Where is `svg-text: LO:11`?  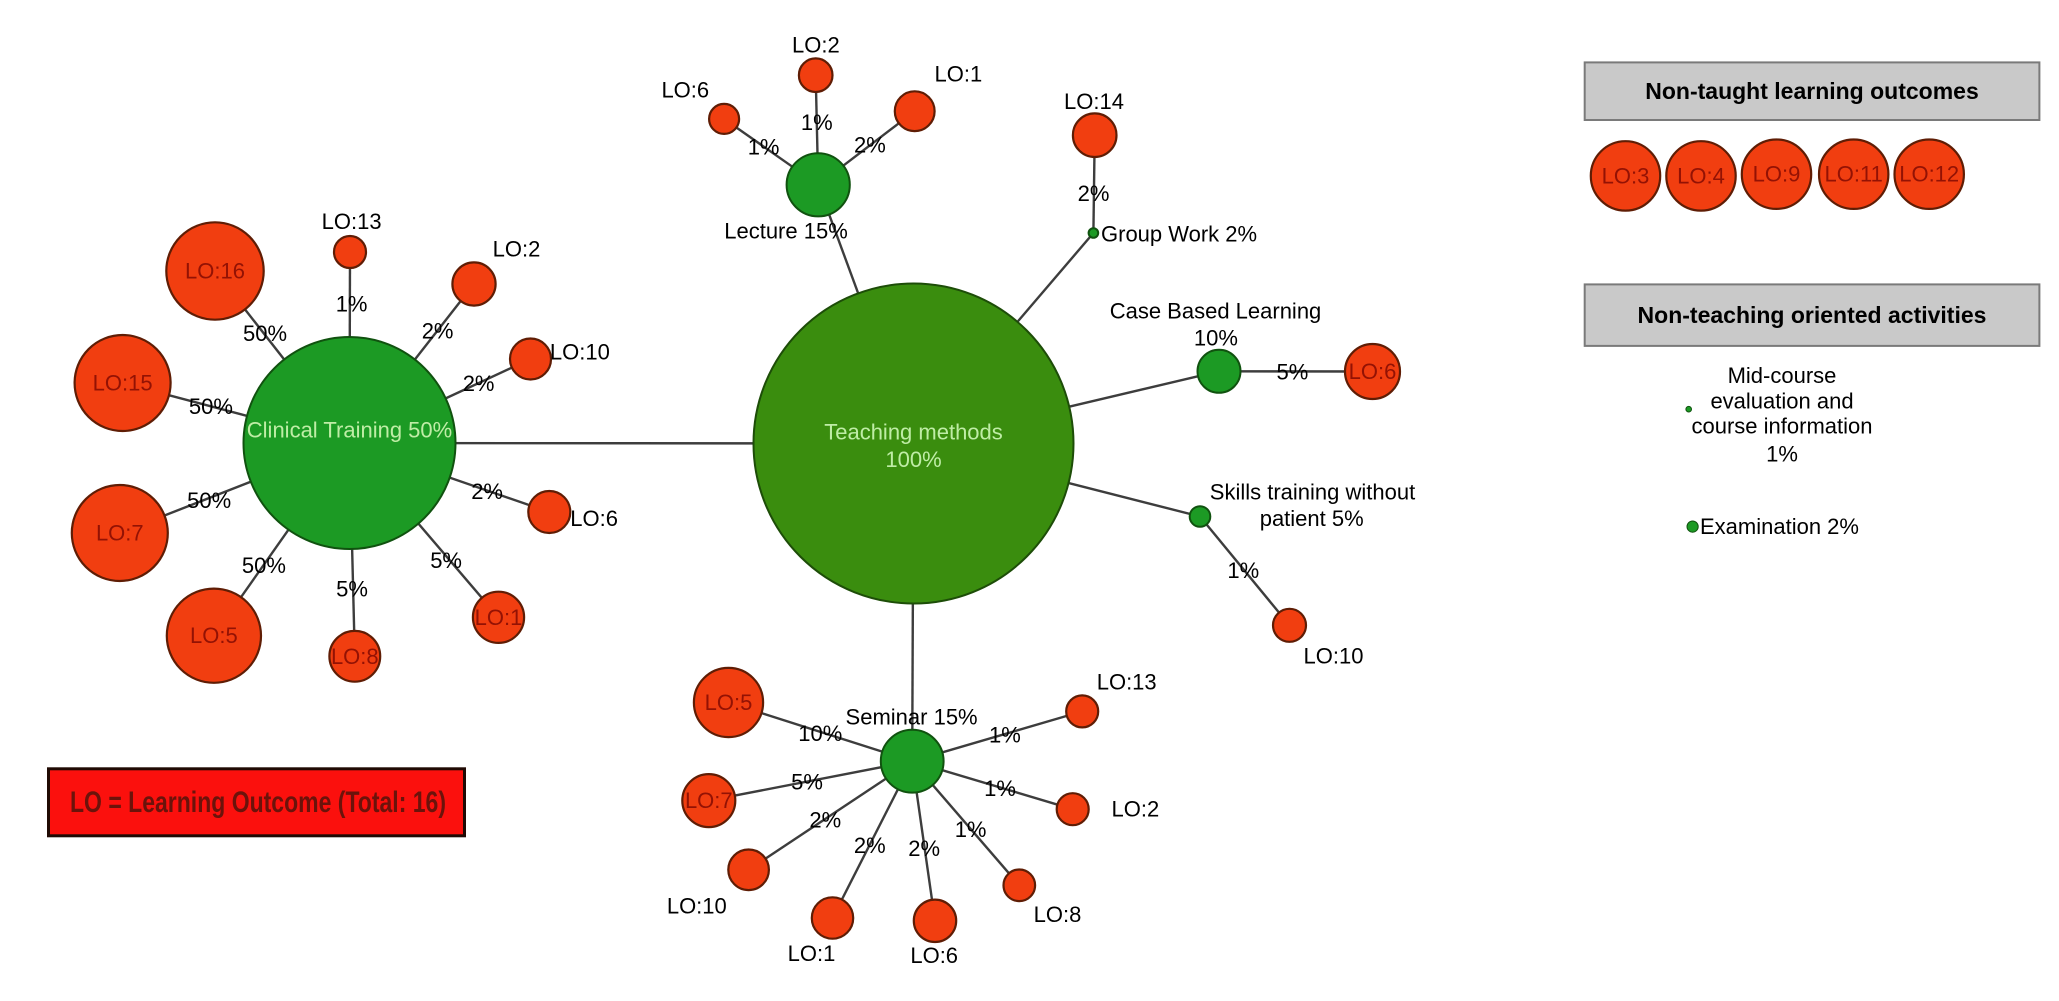
svg-text: LO:11 is located at coordinates (1854, 174).